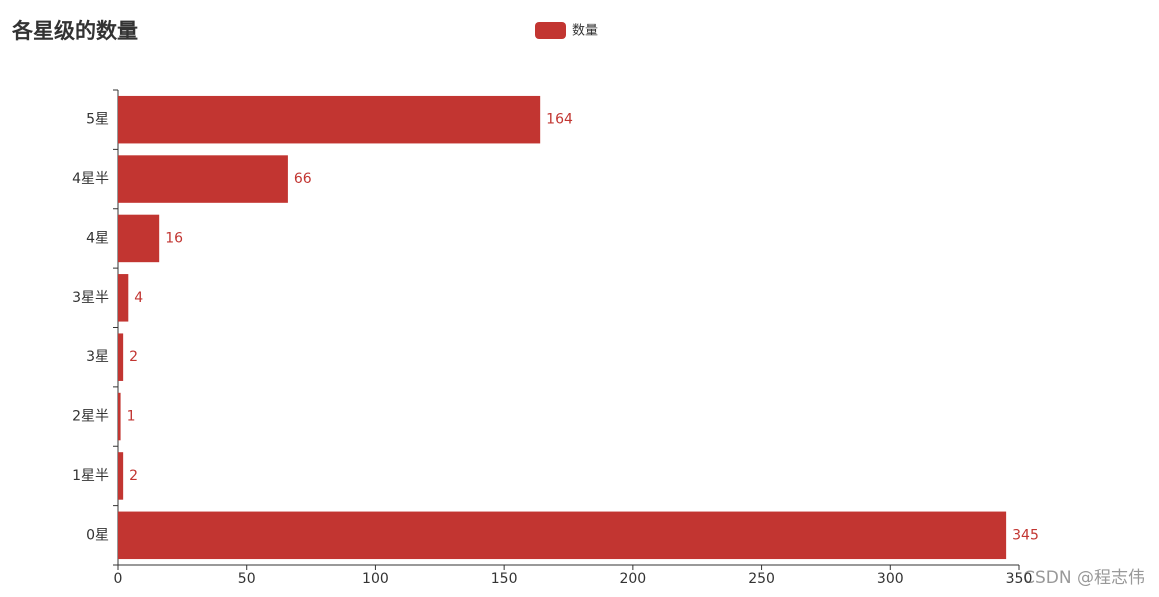 The image size is (1159, 597). I want to click on x-tick-label: 0, so click(118, 579).